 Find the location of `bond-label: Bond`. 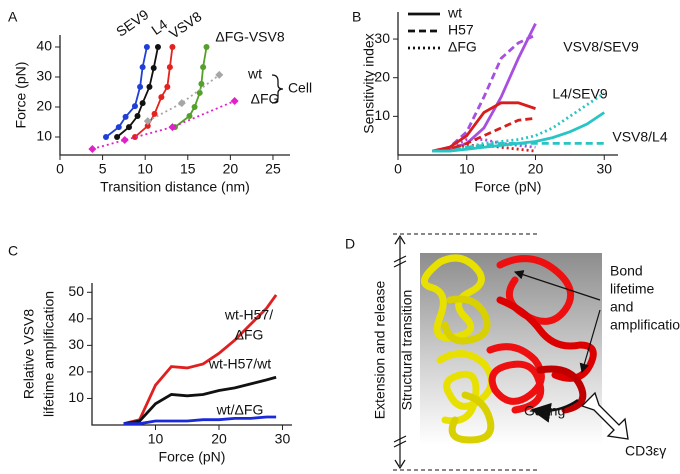

bond-label: Bond is located at coordinates (626, 271).